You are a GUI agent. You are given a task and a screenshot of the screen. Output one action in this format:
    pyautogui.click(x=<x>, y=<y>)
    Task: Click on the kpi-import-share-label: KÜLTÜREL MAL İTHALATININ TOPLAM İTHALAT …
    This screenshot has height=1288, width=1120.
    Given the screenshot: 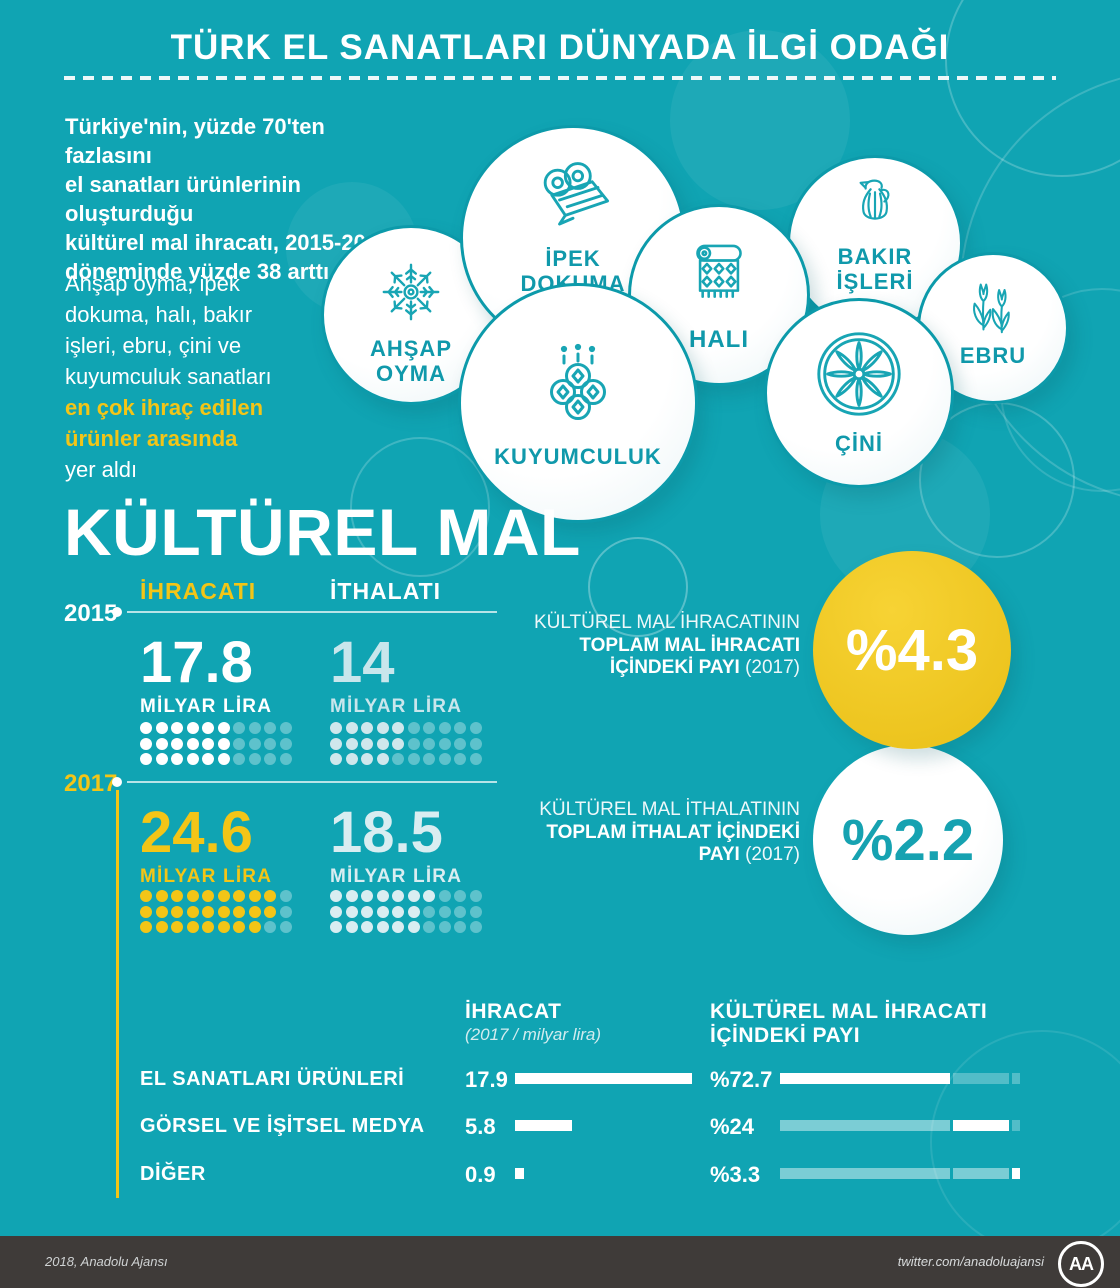 What is the action you would take?
    pyautogui.click(x=669, y=832)
    